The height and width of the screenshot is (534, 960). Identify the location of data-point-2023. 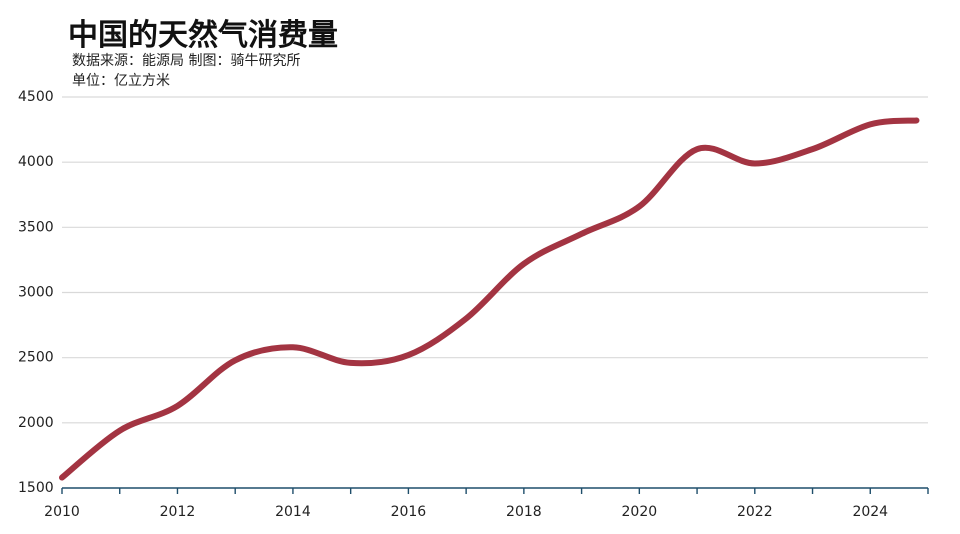
(813, 149).